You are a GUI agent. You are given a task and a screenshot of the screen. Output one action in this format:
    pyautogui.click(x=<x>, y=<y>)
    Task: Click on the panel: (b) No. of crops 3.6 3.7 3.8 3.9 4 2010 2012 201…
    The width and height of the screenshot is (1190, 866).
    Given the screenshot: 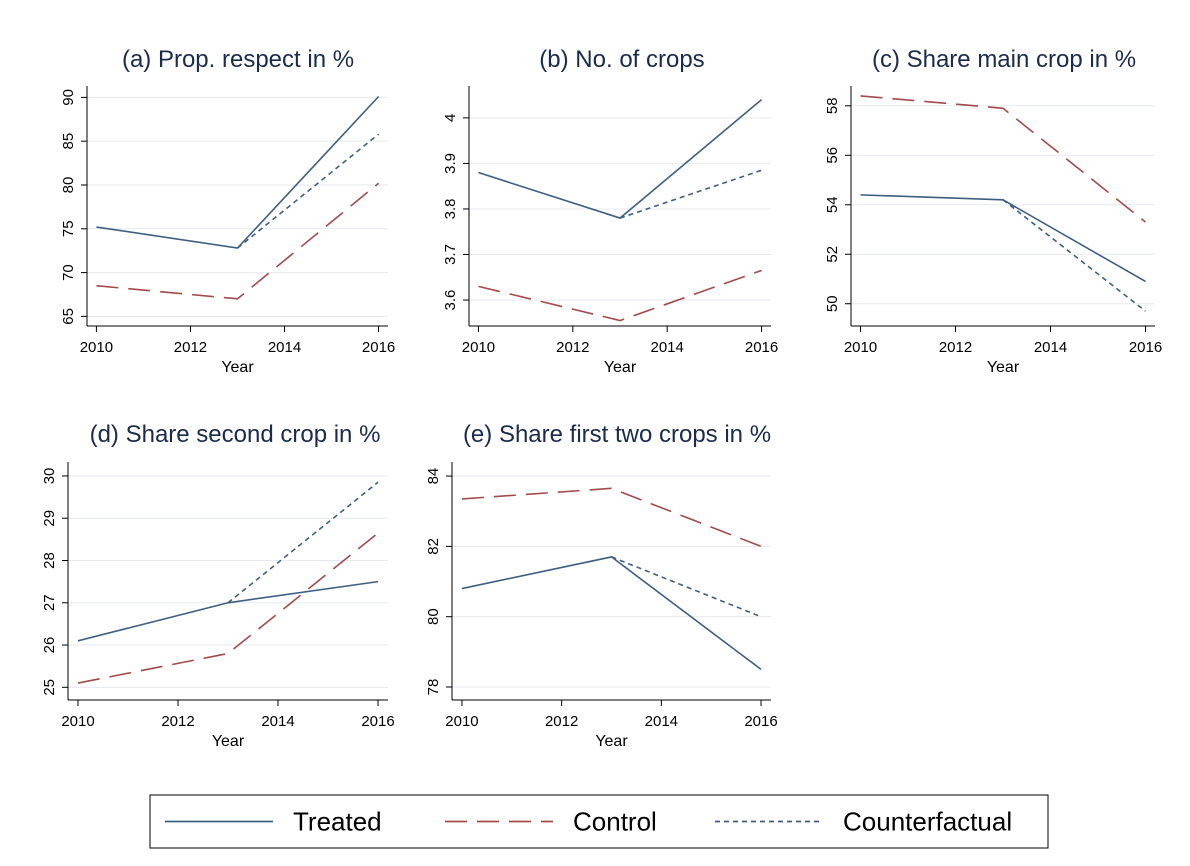 What is the action you would take?
    pyautogui.click(x=610, y=211)
    